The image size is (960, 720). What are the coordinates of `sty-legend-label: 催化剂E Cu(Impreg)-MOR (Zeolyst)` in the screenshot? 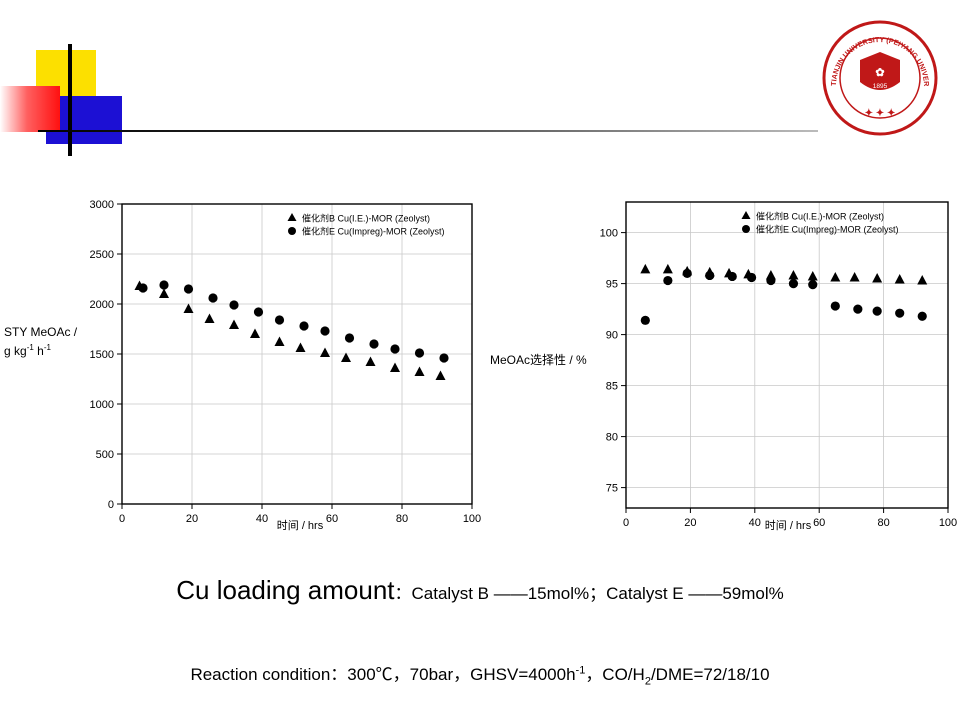 It's located at (373, 231).